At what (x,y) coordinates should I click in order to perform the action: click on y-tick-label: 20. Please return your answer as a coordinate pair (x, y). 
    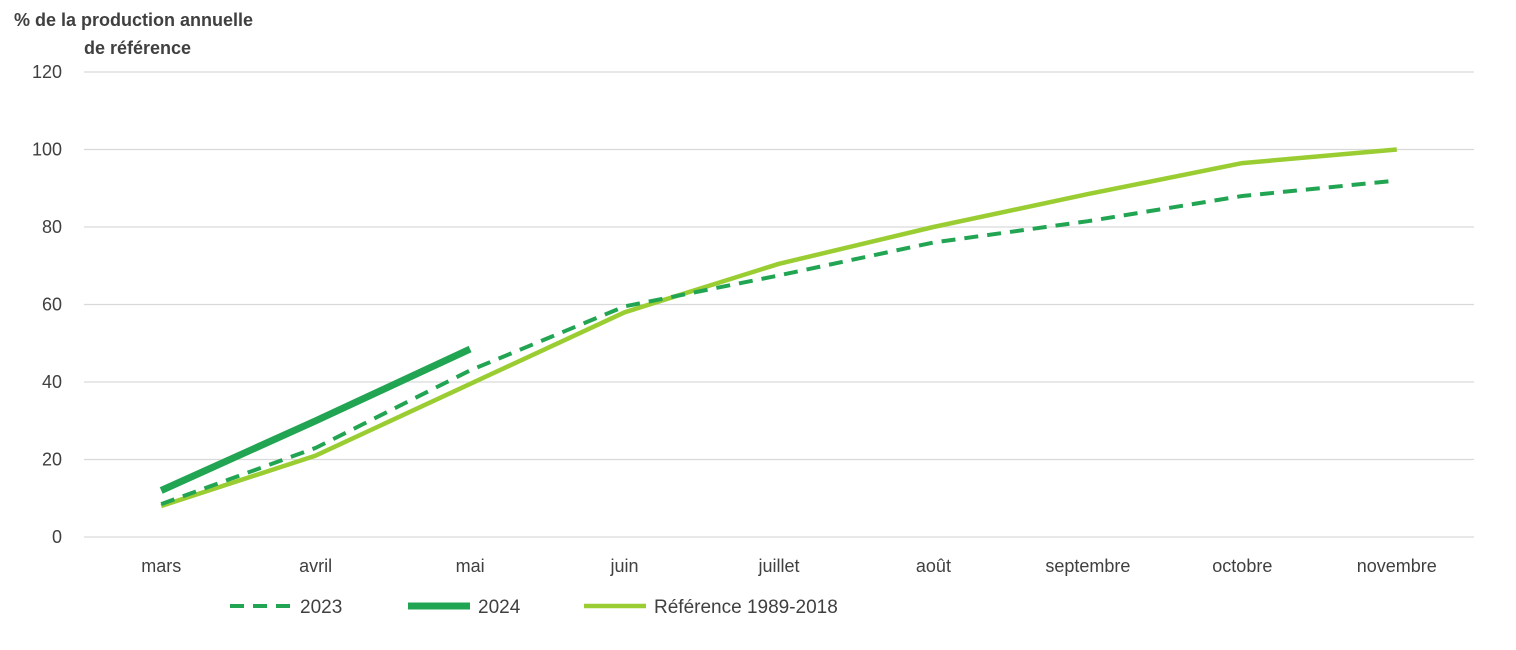
    Looking at the image, I should click on (52, 460).